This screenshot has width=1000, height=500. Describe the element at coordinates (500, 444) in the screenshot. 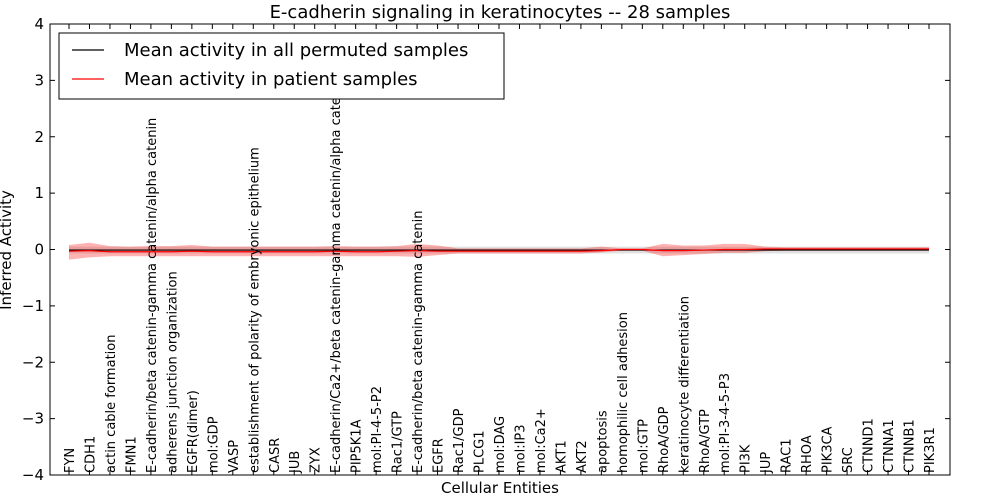

I see `x-category-label: mol:DAG` at that location.